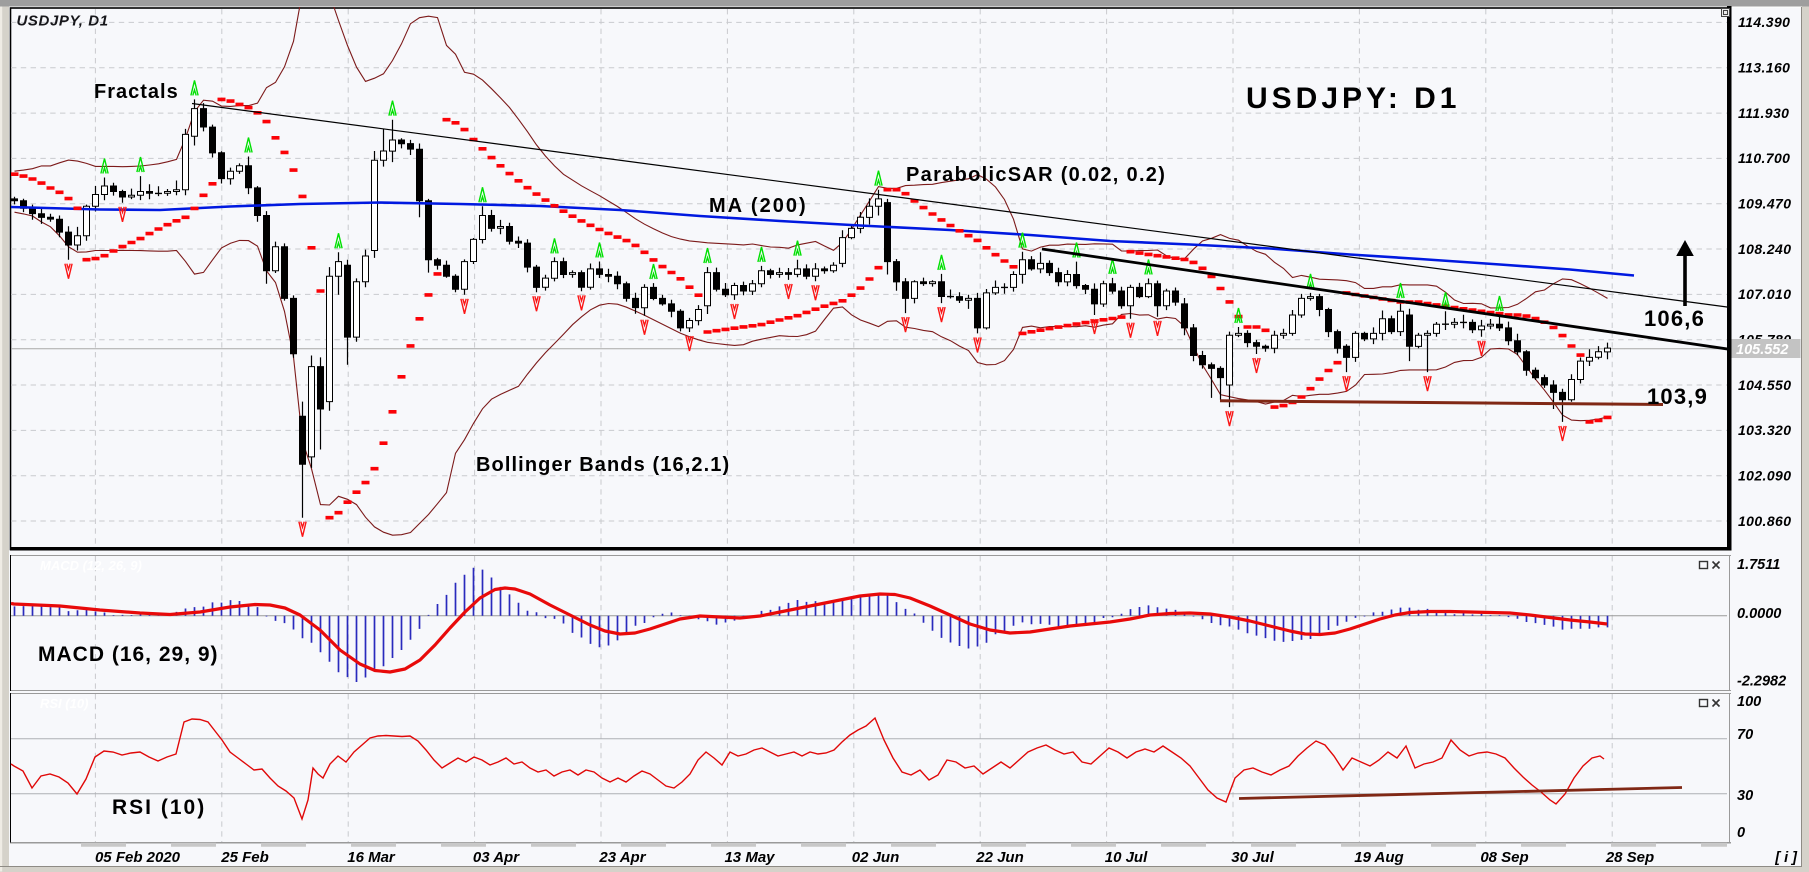  I want to click on svg-text: 0, so click(1741, 833).